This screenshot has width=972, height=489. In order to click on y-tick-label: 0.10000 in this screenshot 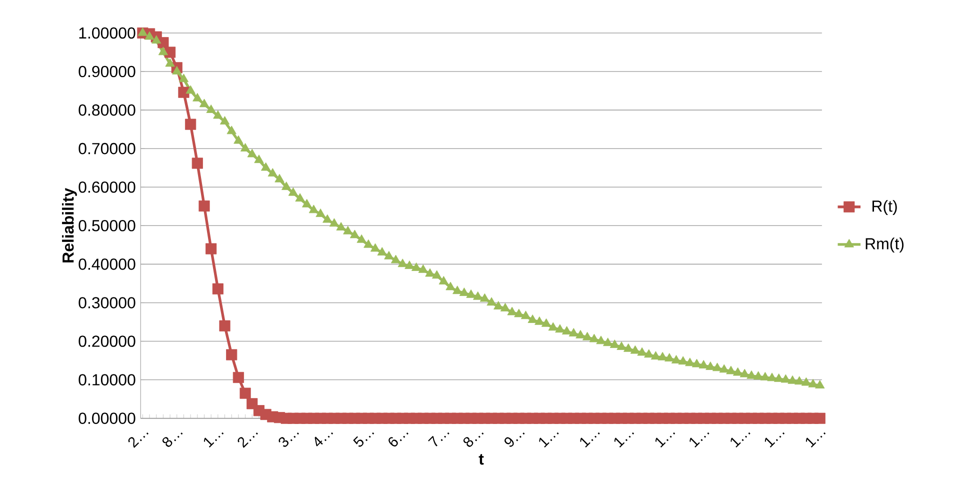, I will do `click(107, 380)`.